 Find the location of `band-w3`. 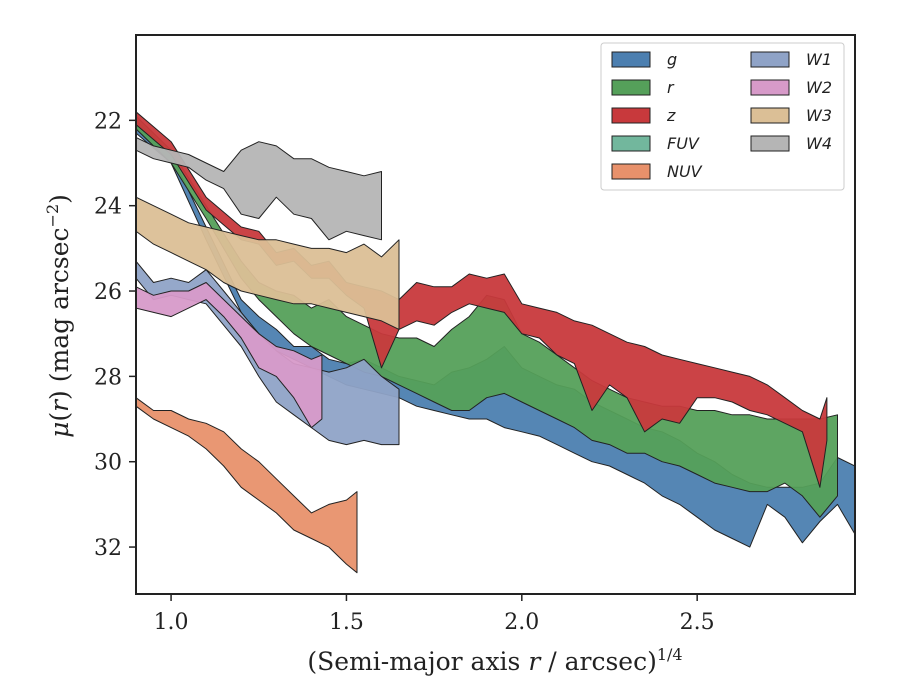

band-w3 is located at coordinates (268, 263).